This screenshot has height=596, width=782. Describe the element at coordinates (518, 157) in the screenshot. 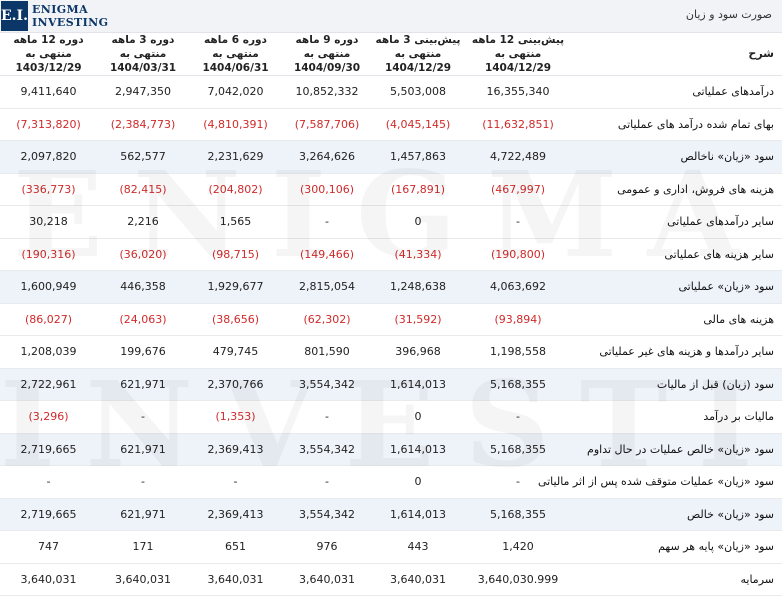

I see `table-cell: 4,722,489` at that location.